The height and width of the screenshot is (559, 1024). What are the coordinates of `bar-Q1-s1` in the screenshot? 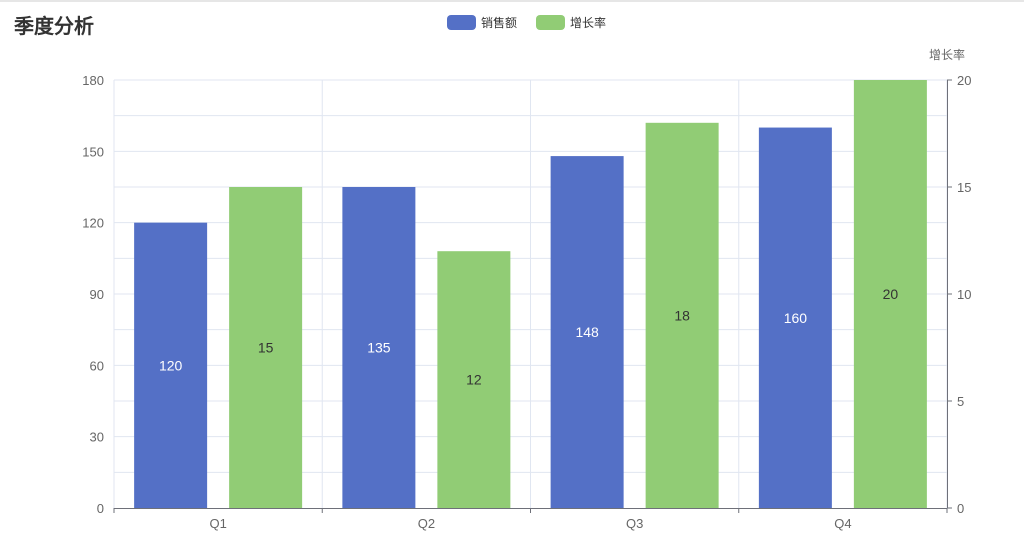 It's located at (266, 347).